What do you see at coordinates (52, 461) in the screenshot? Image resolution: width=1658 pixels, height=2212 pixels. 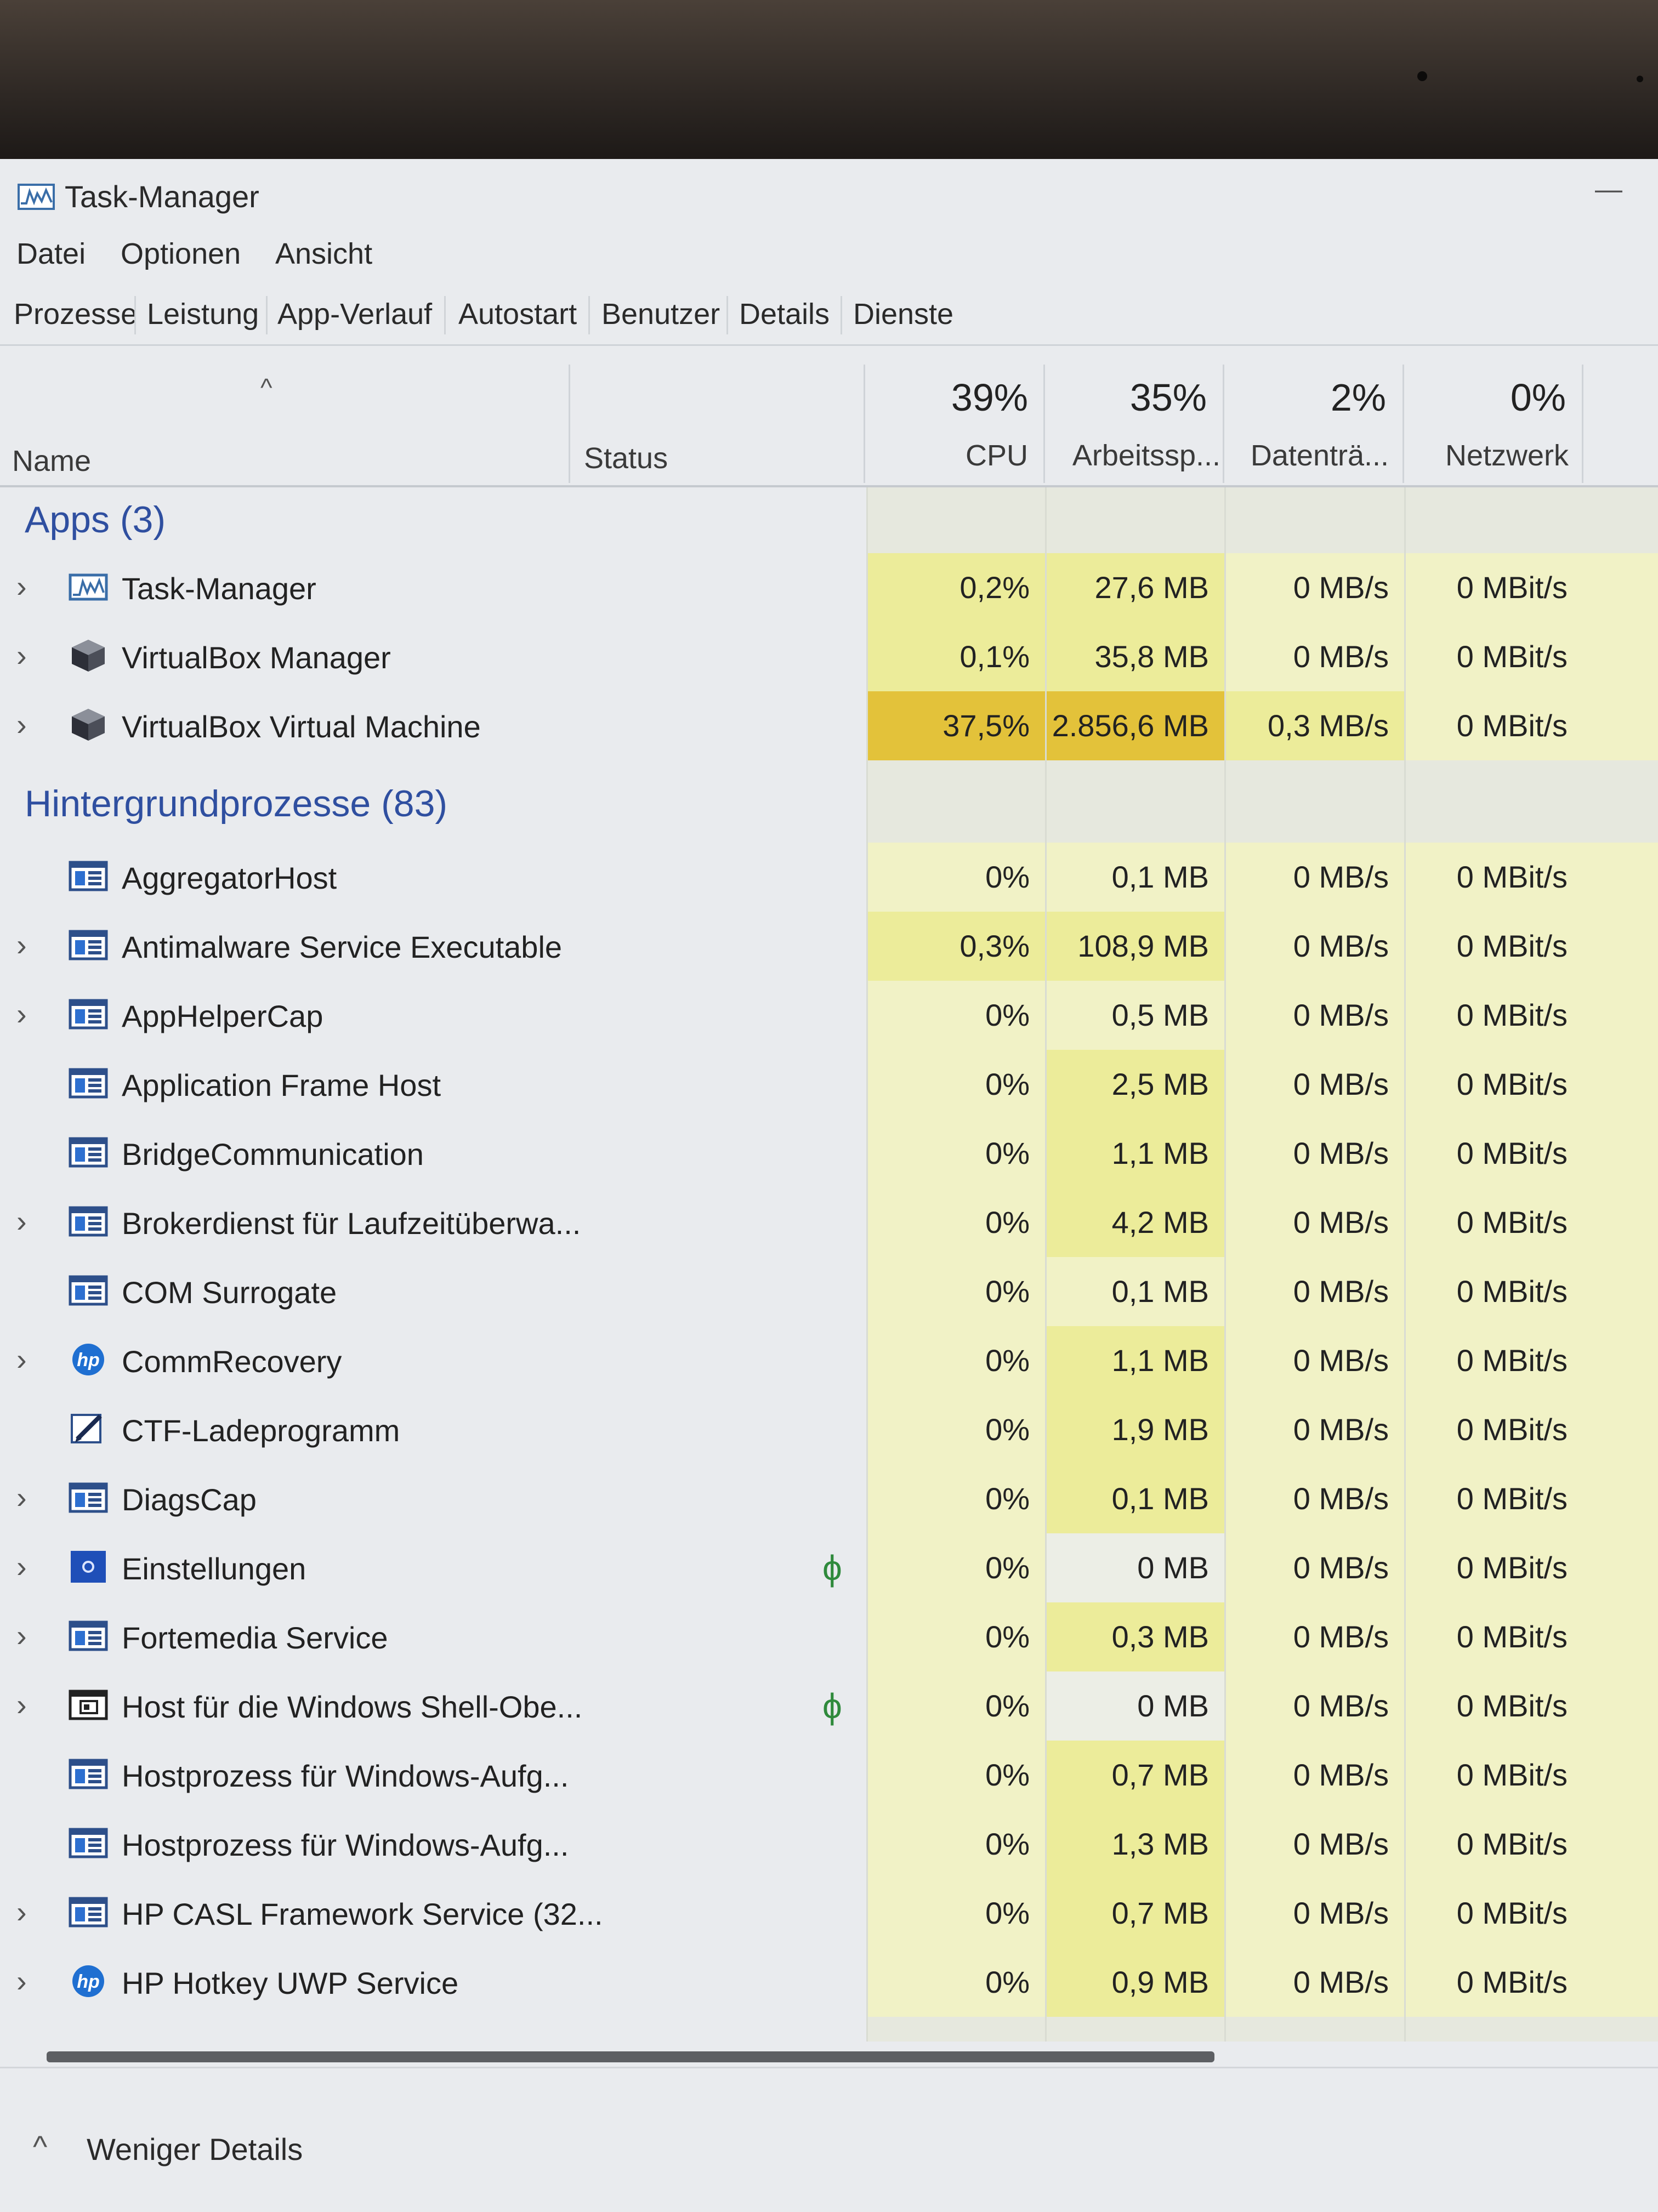 I see `column-name: Name` at bounding box center [52, 461].